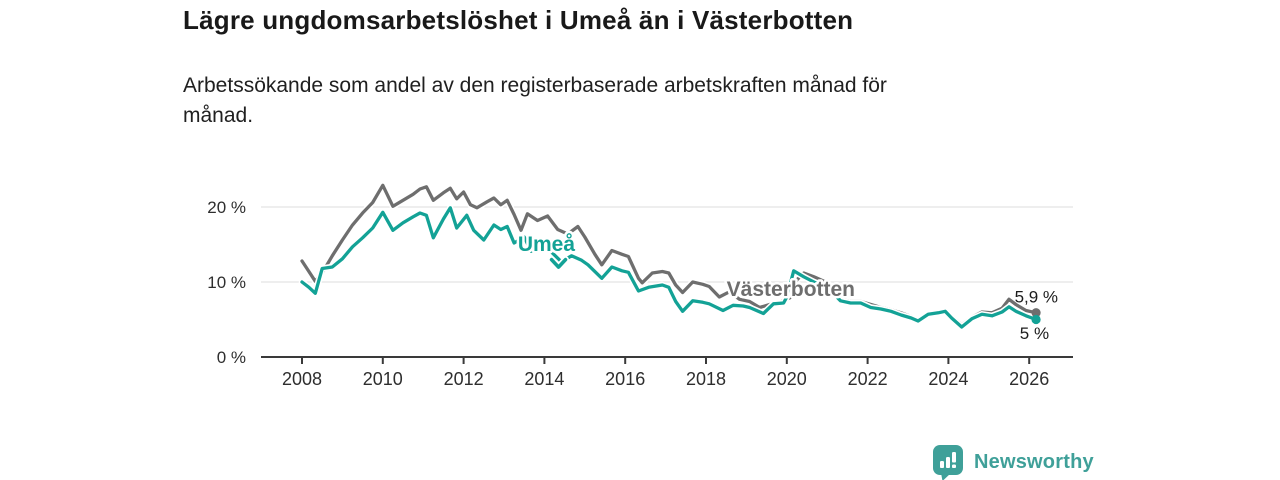 The image size is (1280, 480). I want to click on newsworthy-logo: Newsworthy, so click(1013, 462).